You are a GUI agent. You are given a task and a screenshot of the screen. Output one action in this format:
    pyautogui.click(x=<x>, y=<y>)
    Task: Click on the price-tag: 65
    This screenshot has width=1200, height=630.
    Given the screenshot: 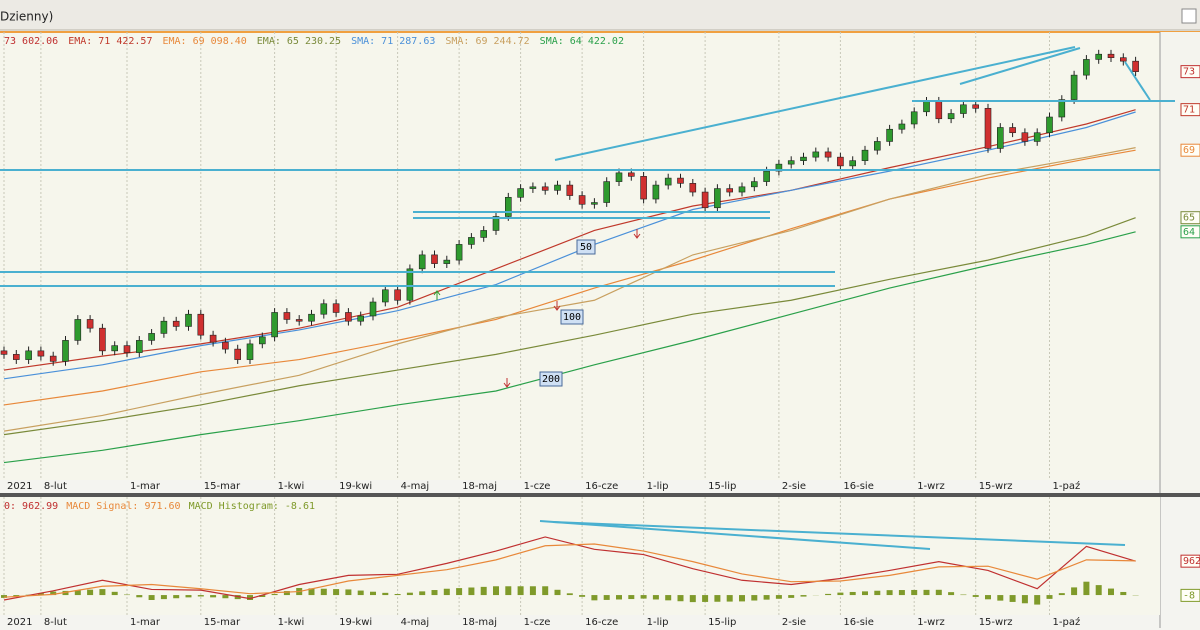 What is the action you would take?
    pyautogui.click(x=1189, y=218)
    